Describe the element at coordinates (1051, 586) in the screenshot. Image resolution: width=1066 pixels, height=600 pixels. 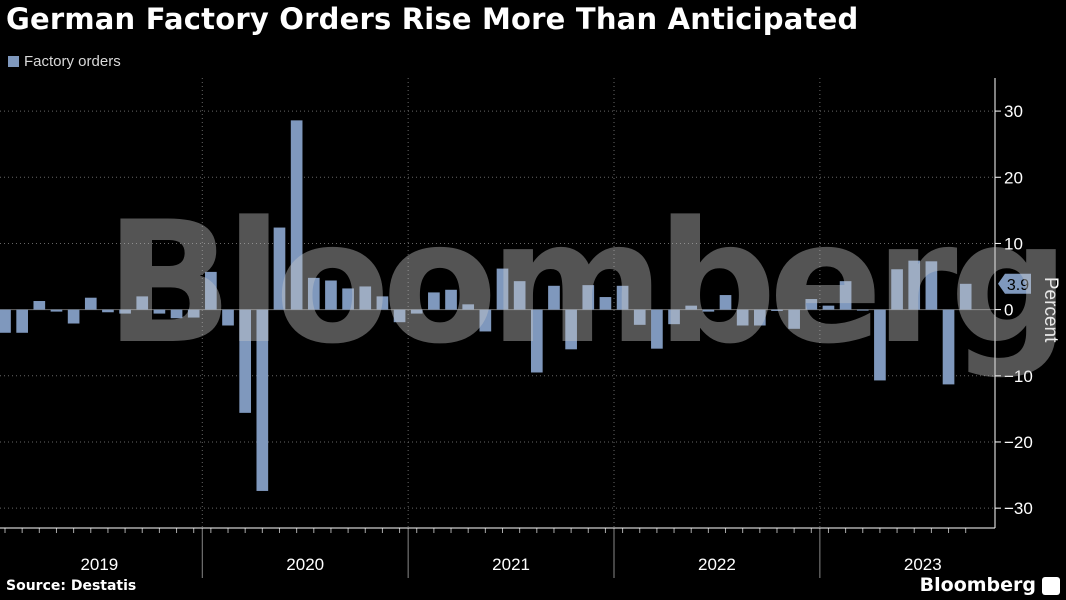
I see `bloomberg-chart-icon` at that location.